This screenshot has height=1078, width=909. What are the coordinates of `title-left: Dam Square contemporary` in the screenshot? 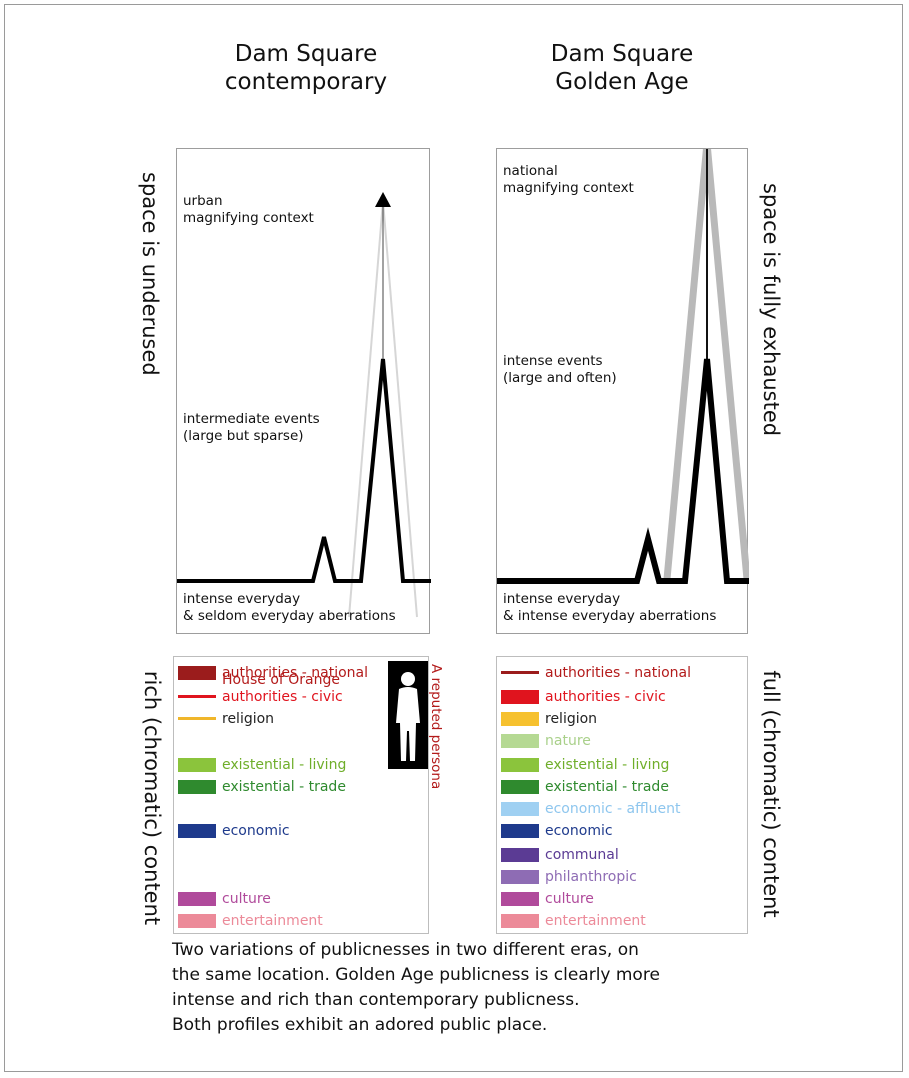 It's located at (306, 68).